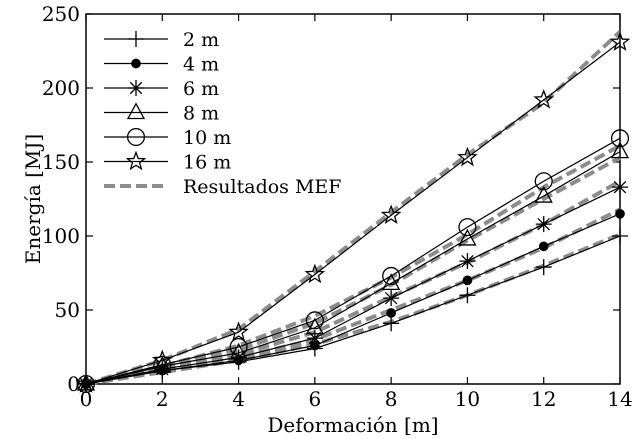 The width and height of the screenshot is (632, 439). I want to click on x-tick-label: 14, so click(619, 399).